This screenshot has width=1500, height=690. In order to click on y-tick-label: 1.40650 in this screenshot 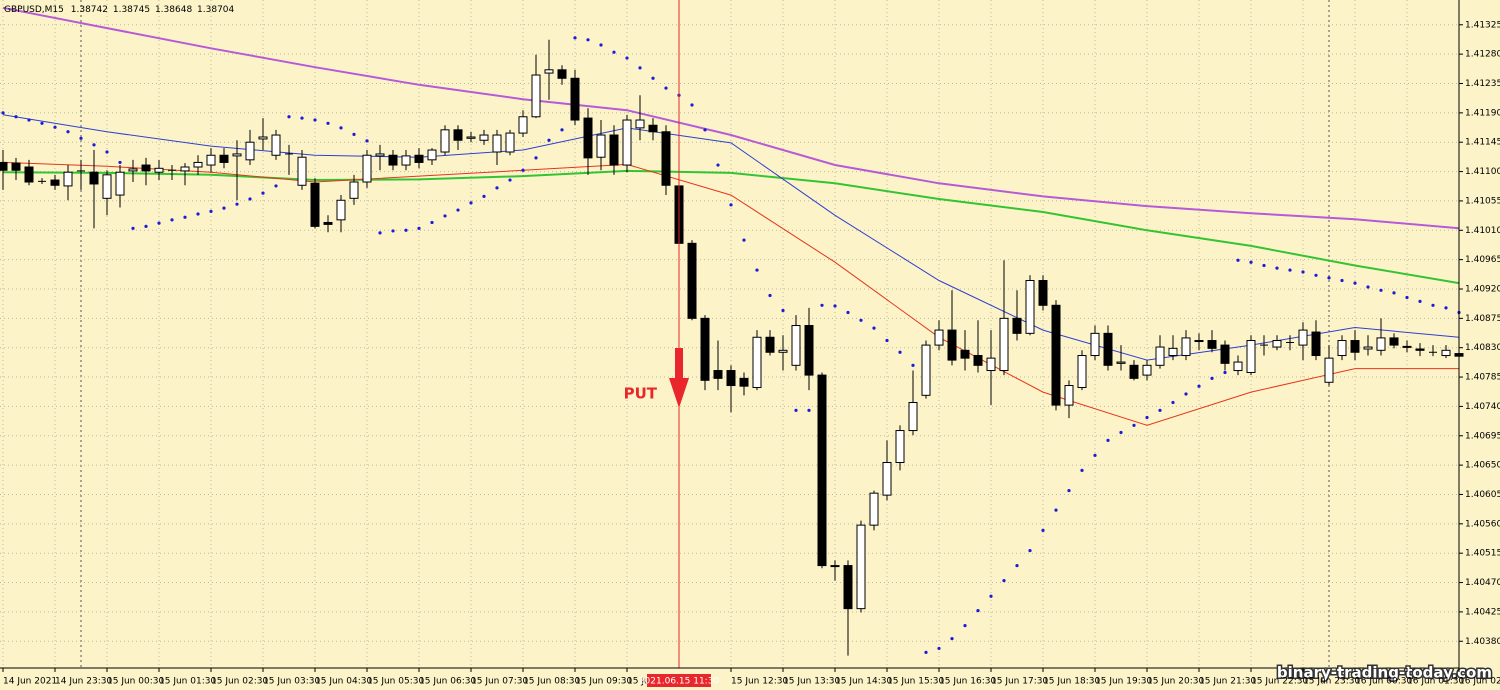, I will do `click(1482, 466)`.